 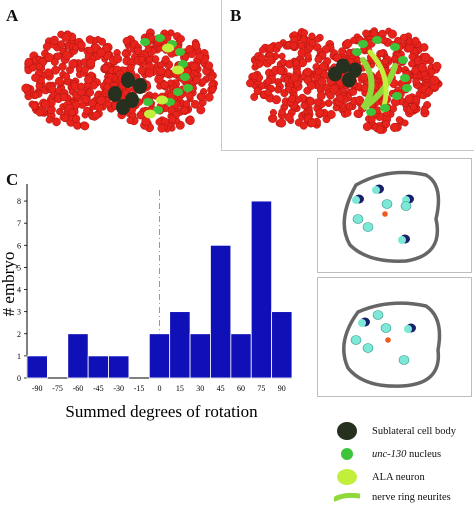 What do you see at coordinates (424, 454) in the screenshot?
I see `legend-text: nucleus` at bounding box center [424, 454].